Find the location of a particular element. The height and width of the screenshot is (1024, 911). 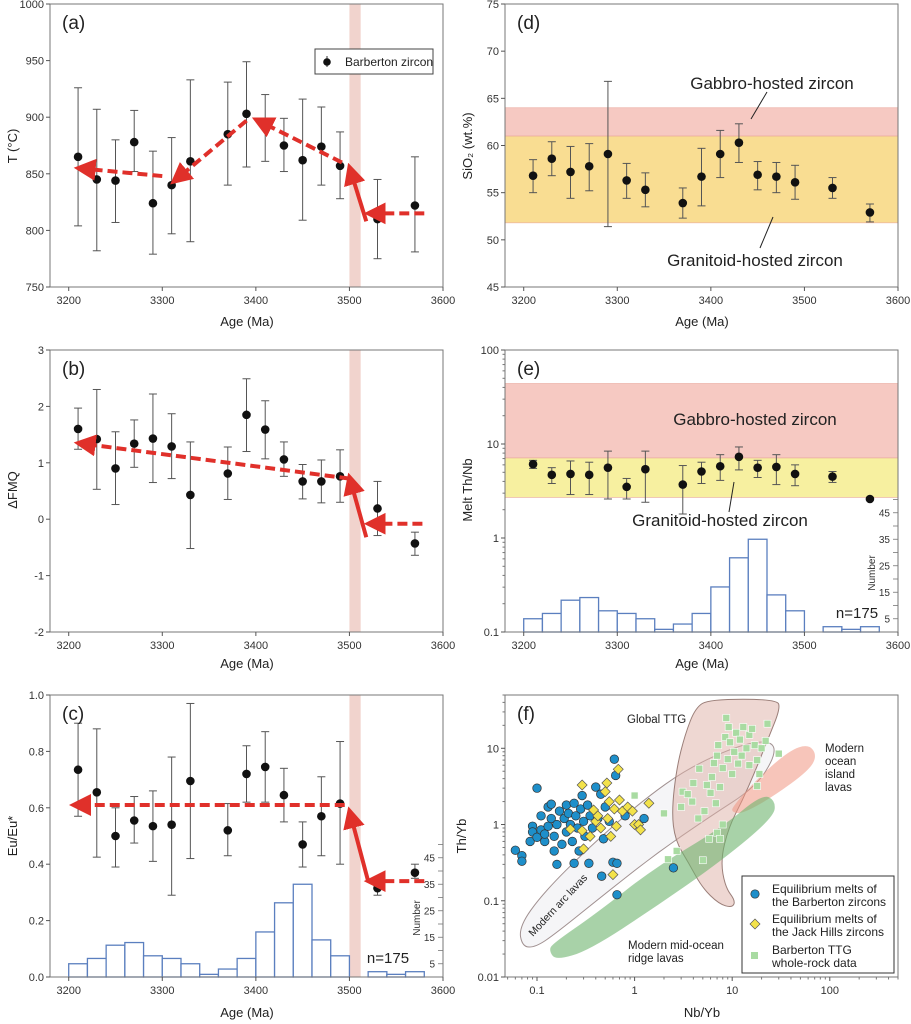

x-axis-title-c: Age (Ma) is located at coordinates (246, 1012).